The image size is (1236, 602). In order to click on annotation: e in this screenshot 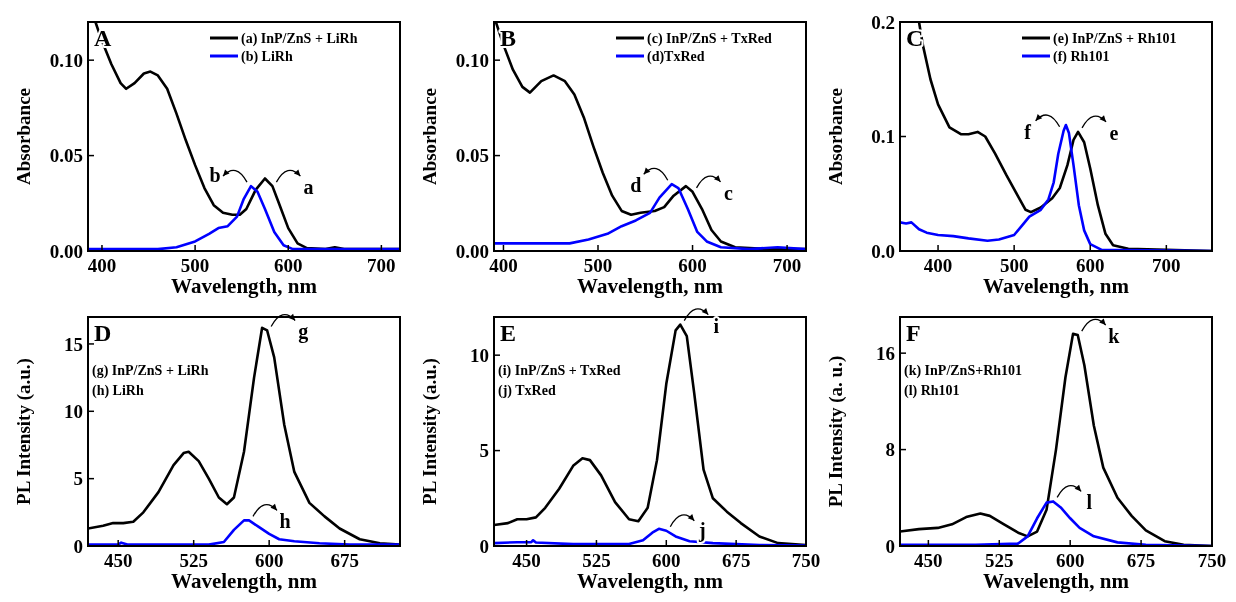, I will do `click(1114, 132)`.